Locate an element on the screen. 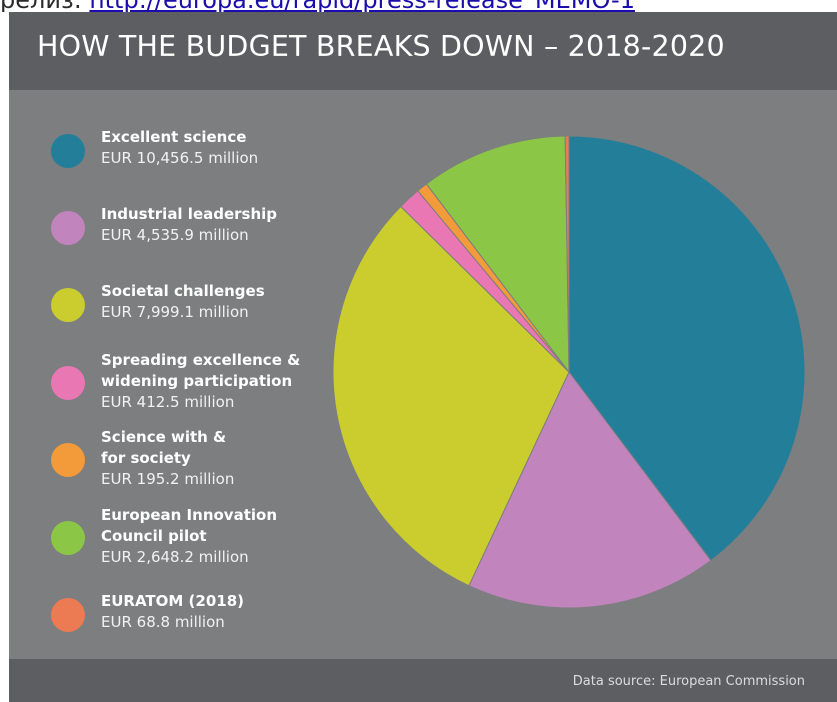 Image resolution: width=837 pixels, height=702 pixels. legend-name: Science with & for society is located at coordinates (164, 447).